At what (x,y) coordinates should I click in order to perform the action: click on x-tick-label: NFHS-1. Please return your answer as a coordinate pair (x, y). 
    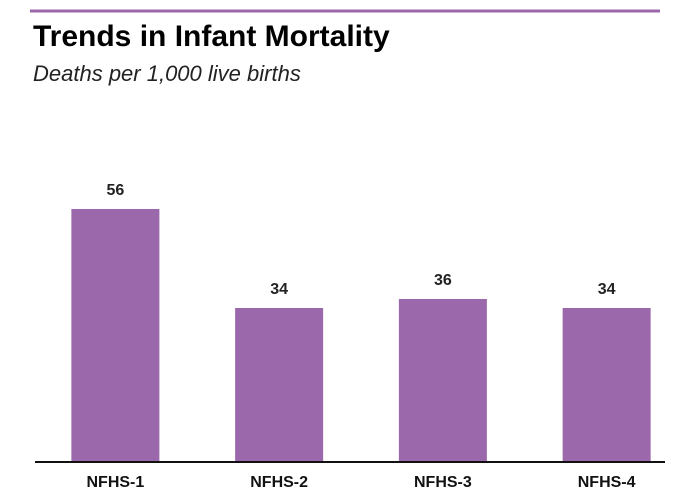
    Looking at the image, I should click on (115, 482).